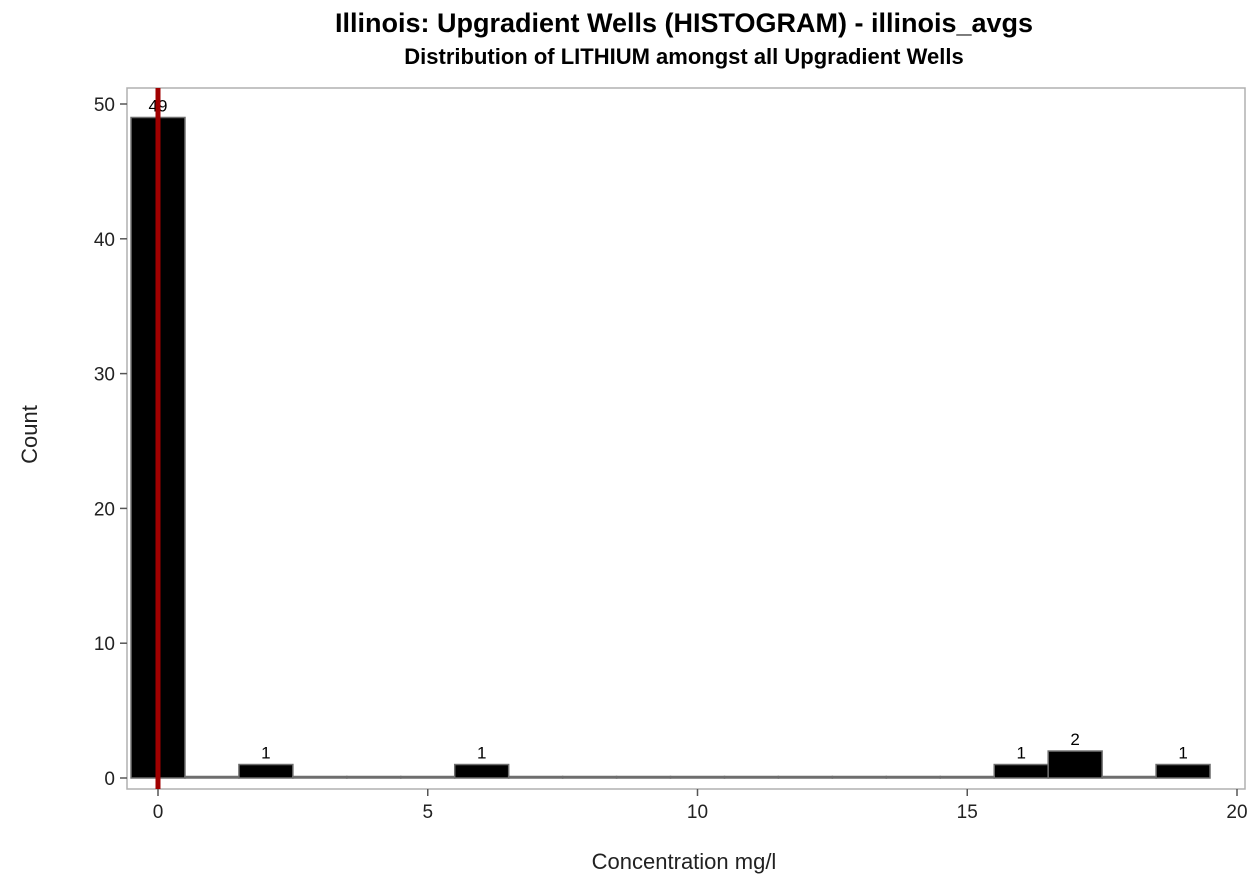 The image size is (1255, 880). What do you see at coordinates (1236, 812) in the screenshot?
I see `x-tick-label-4: 20` at bounding box center [1236, 812].